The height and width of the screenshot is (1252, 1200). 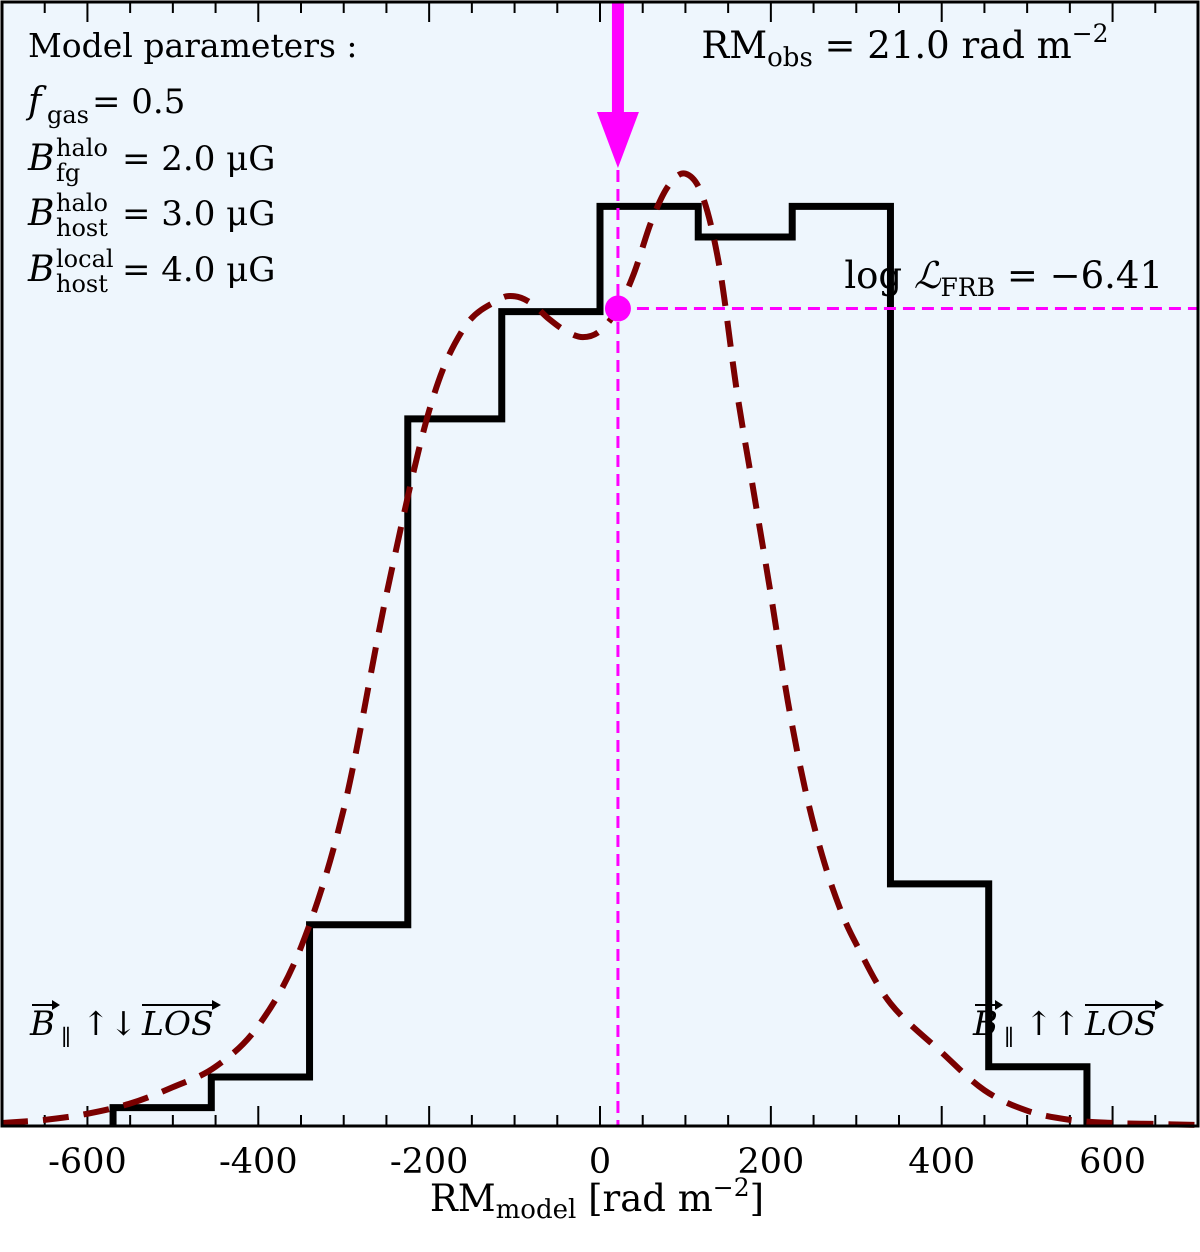 What do you see at coordinates (770, 1162) in the screenshot?
I see `x-tick-label: 200` at bounding box center [770, 1162].